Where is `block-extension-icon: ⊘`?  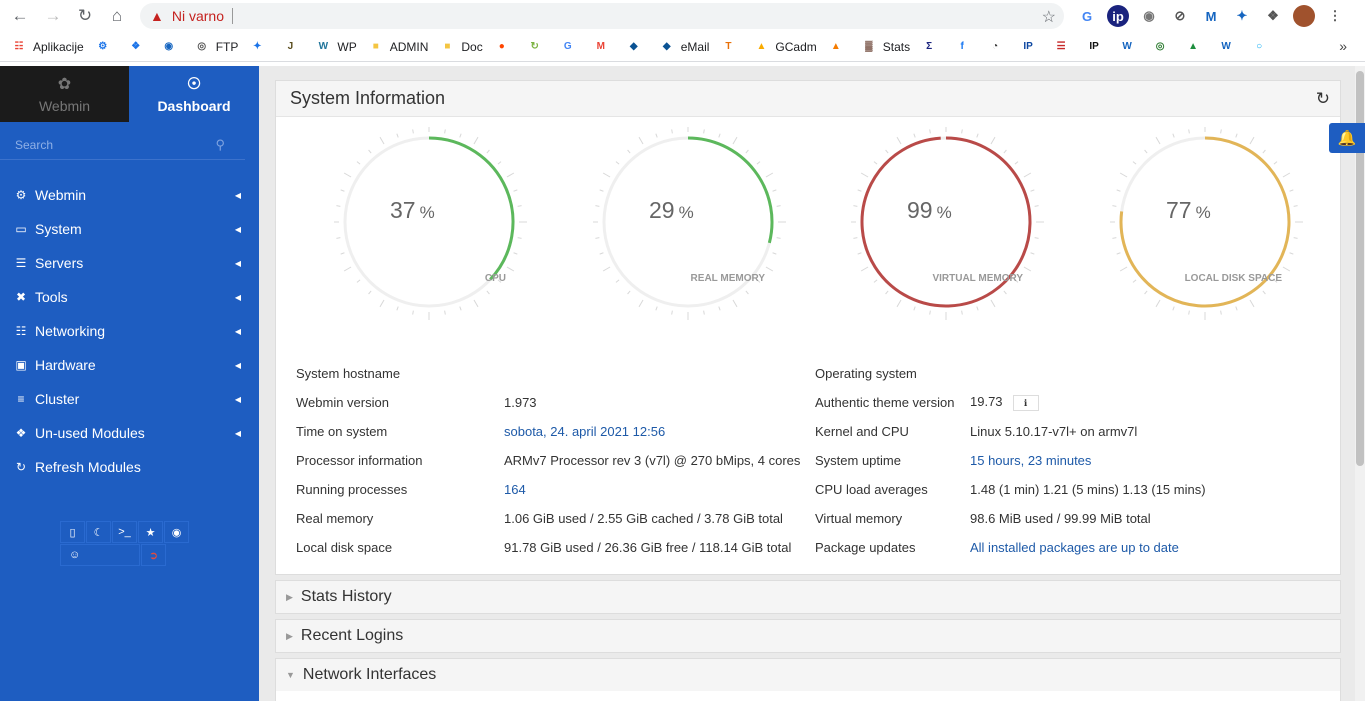 block-extension-icon: ⊘ is located at coordinates (1180, 15).